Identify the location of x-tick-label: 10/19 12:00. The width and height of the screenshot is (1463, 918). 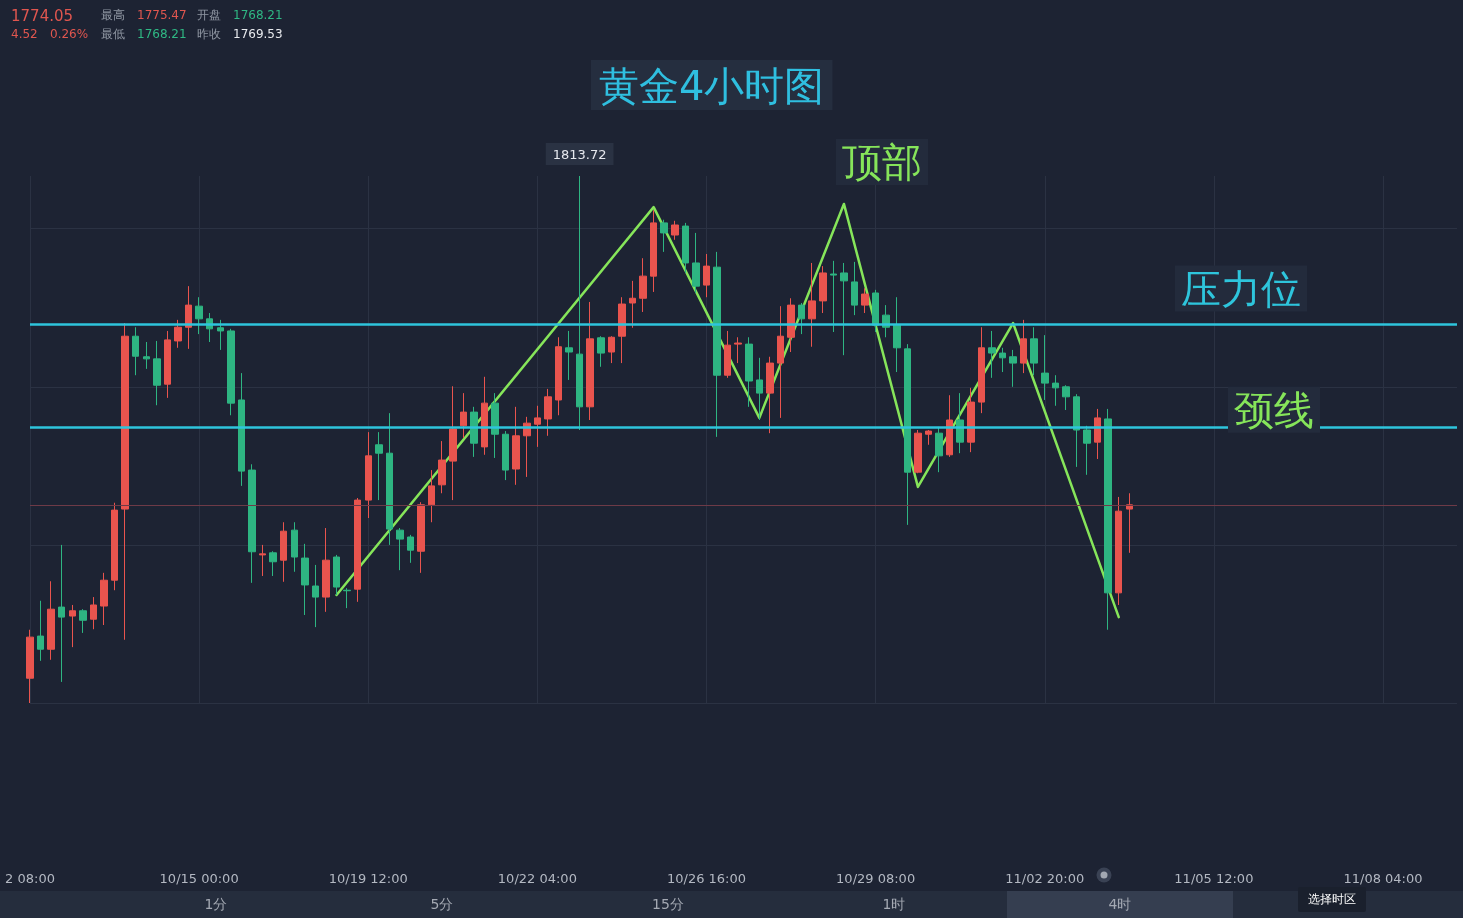
(368, 878).